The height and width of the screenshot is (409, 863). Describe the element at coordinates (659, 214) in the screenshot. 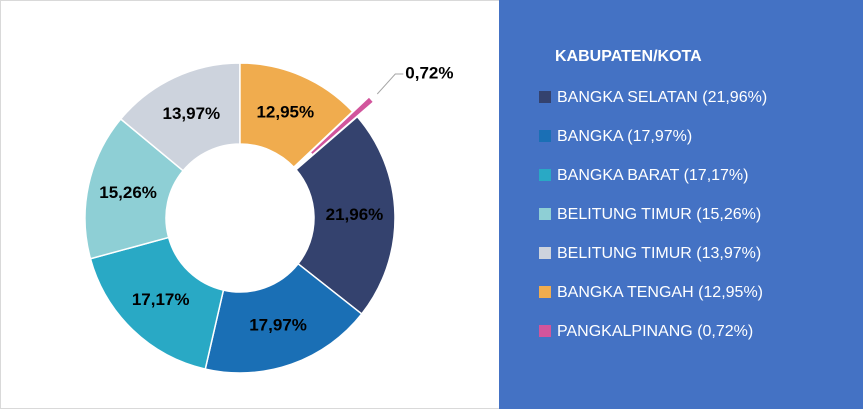

I see `legend-label: BELITUNG TIMUR (15,26%)` at that location.